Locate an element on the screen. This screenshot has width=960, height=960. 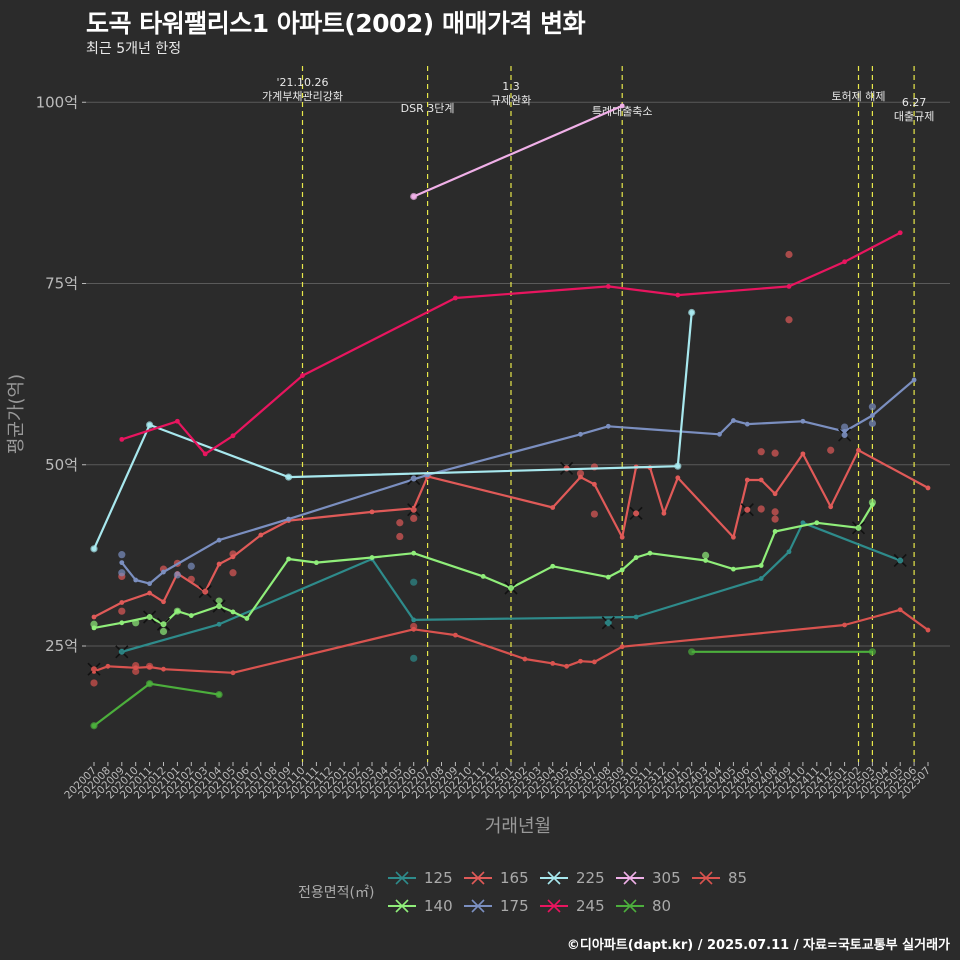
event-label: DSR 3단계 is located at coordinates (428, 108).